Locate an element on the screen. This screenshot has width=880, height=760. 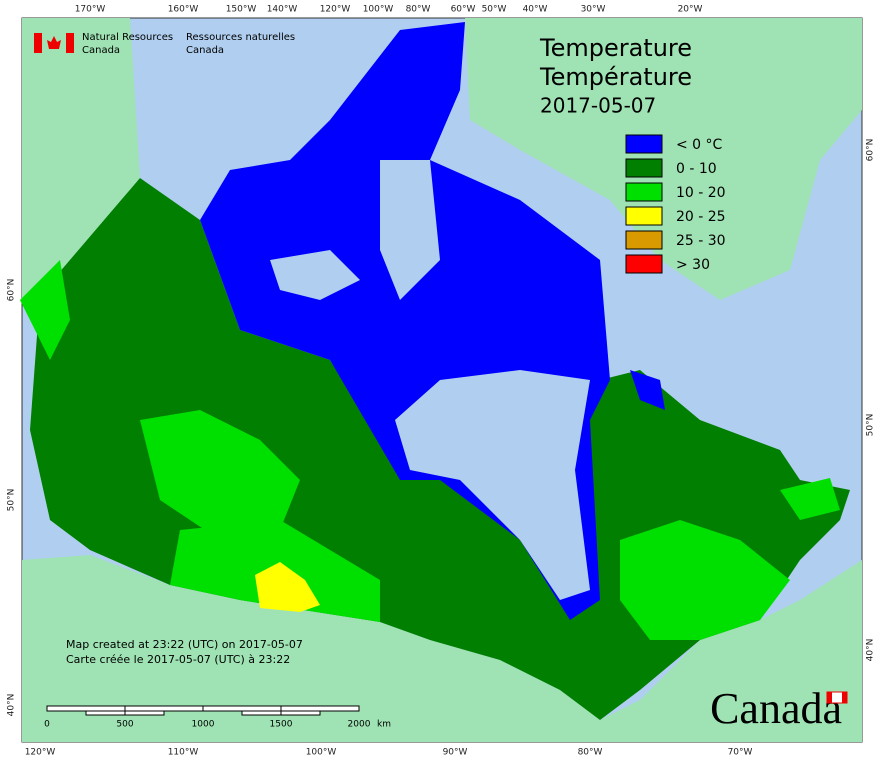
credit: Map created at 23:22 (UTC) on 2017-05-07 is located at coordinates (184, 644).